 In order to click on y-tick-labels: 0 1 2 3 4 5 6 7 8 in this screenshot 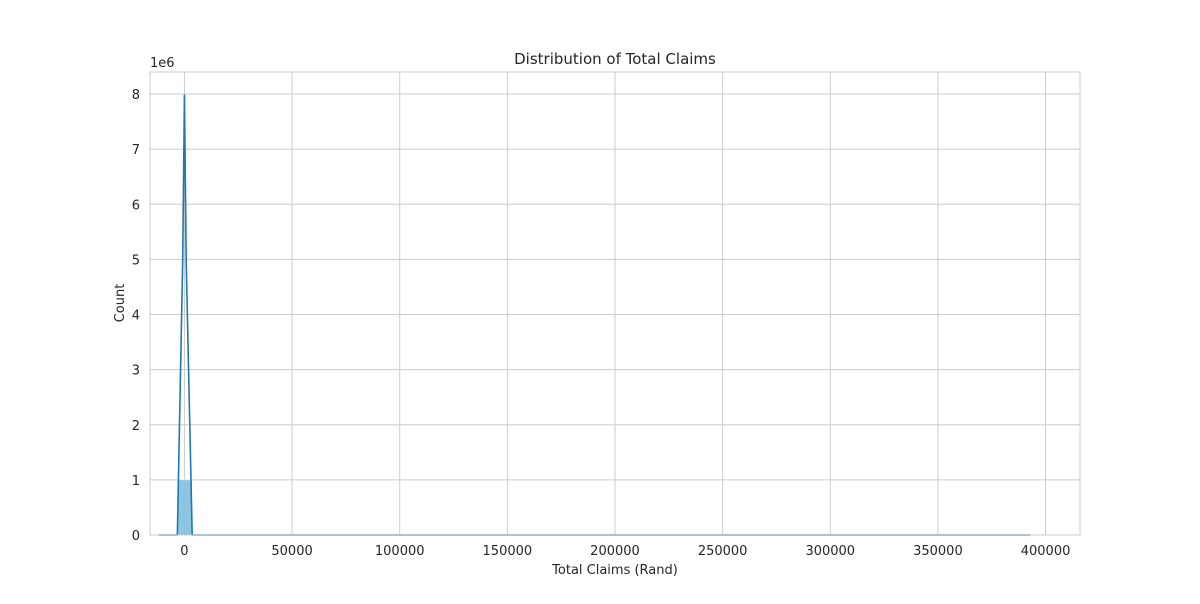, I will do `click(136, 316)`.